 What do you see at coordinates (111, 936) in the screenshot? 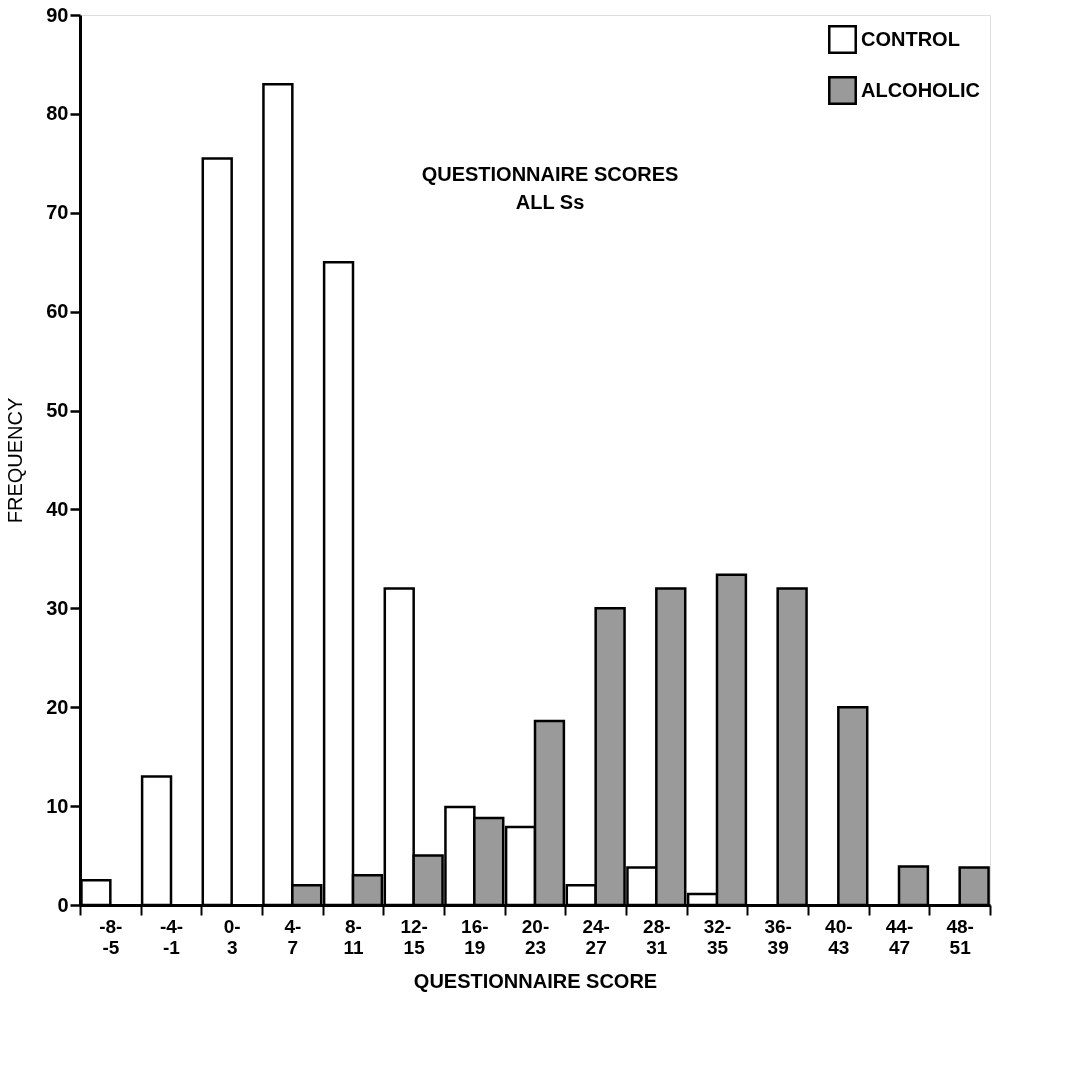
I see `x-tick-label: -8- -5` at bounding box center [111, 936].